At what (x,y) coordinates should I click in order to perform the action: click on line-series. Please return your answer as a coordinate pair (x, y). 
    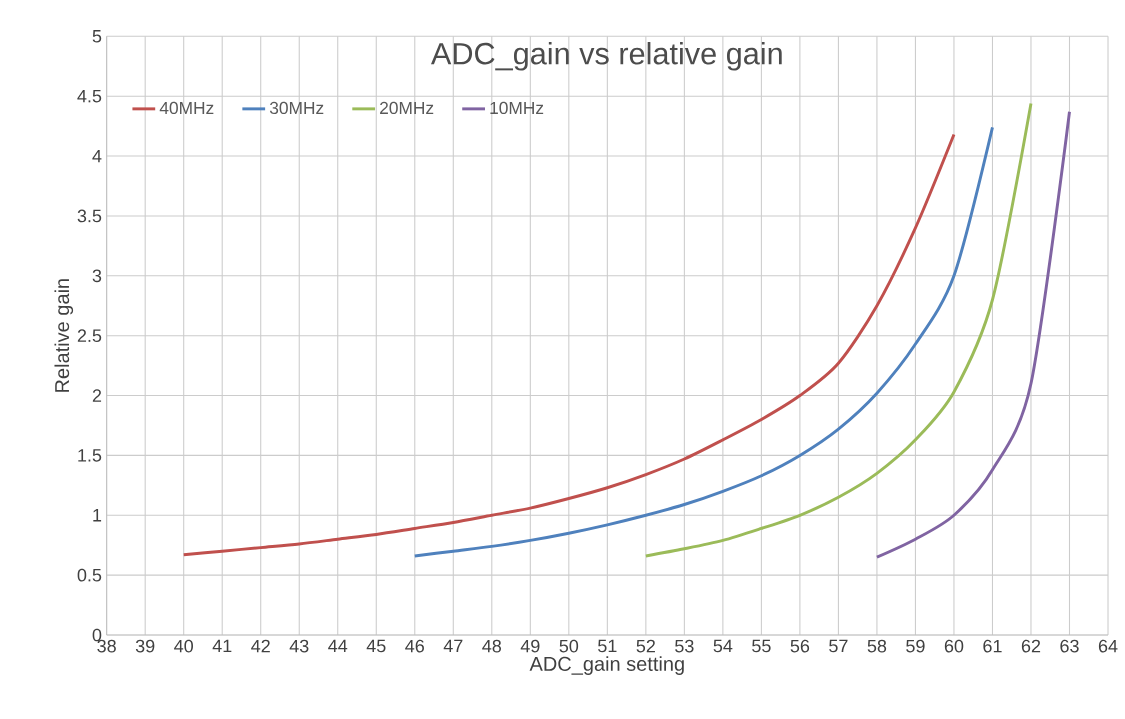
    Looking at the image, I should click on (973, 334).